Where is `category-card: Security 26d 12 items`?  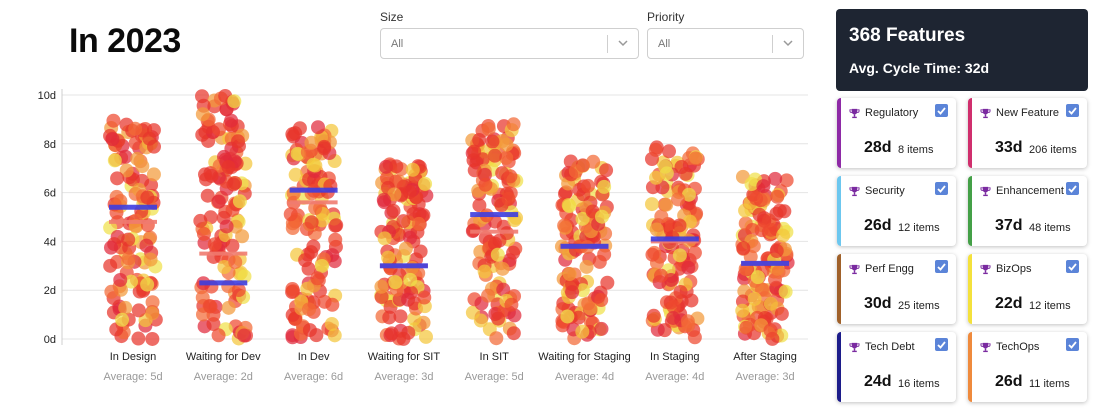 category-card: Security 26d 12 items is located at coordinates (896, 211).